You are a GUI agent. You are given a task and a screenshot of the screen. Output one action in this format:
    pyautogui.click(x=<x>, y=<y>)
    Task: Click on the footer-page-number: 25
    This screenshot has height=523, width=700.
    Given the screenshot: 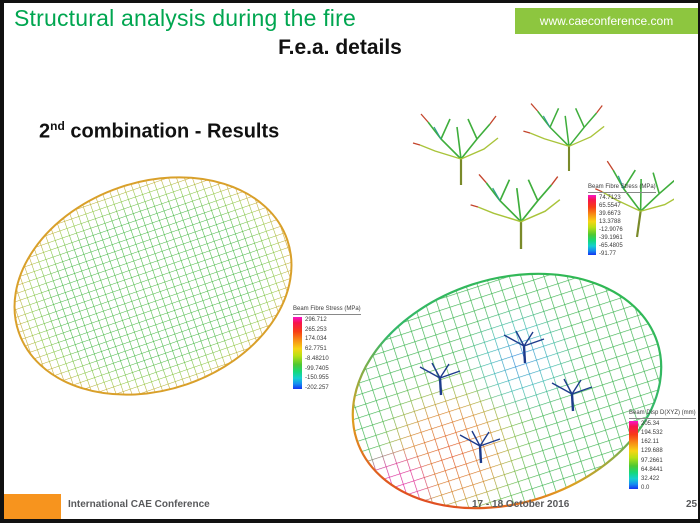 What is the action you would take?
    pyautogui.click(x=692, y=504)
    